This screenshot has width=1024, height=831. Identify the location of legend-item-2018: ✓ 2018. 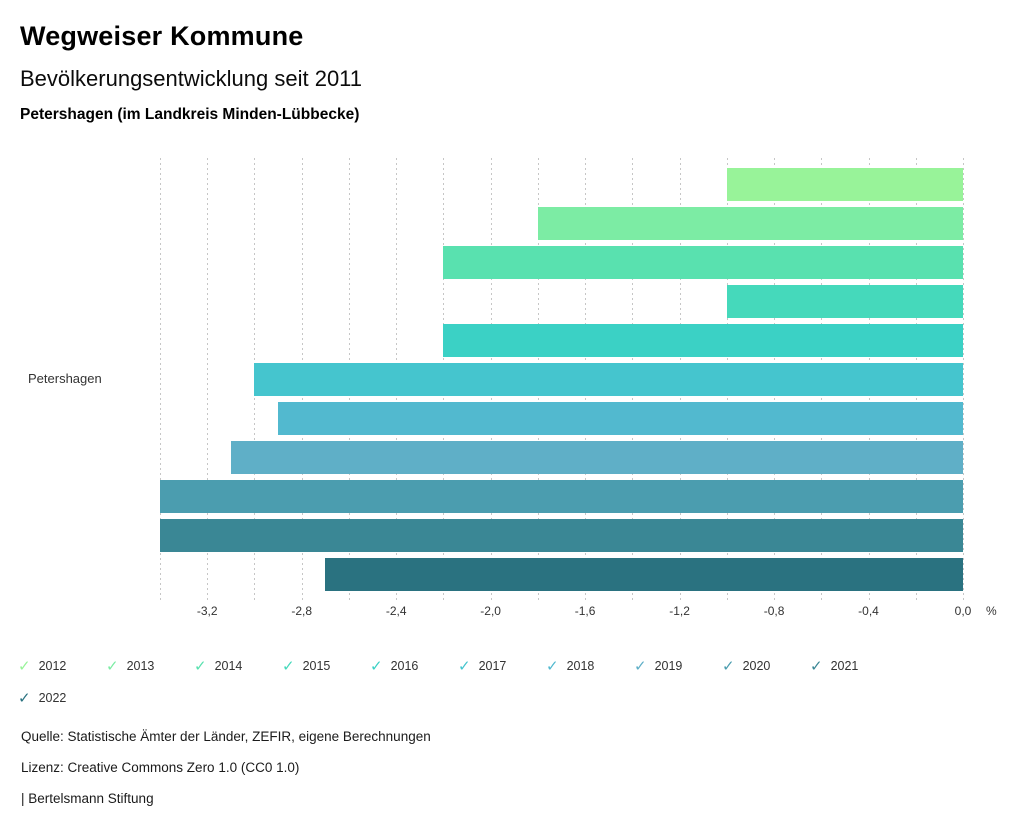
(590, 666).